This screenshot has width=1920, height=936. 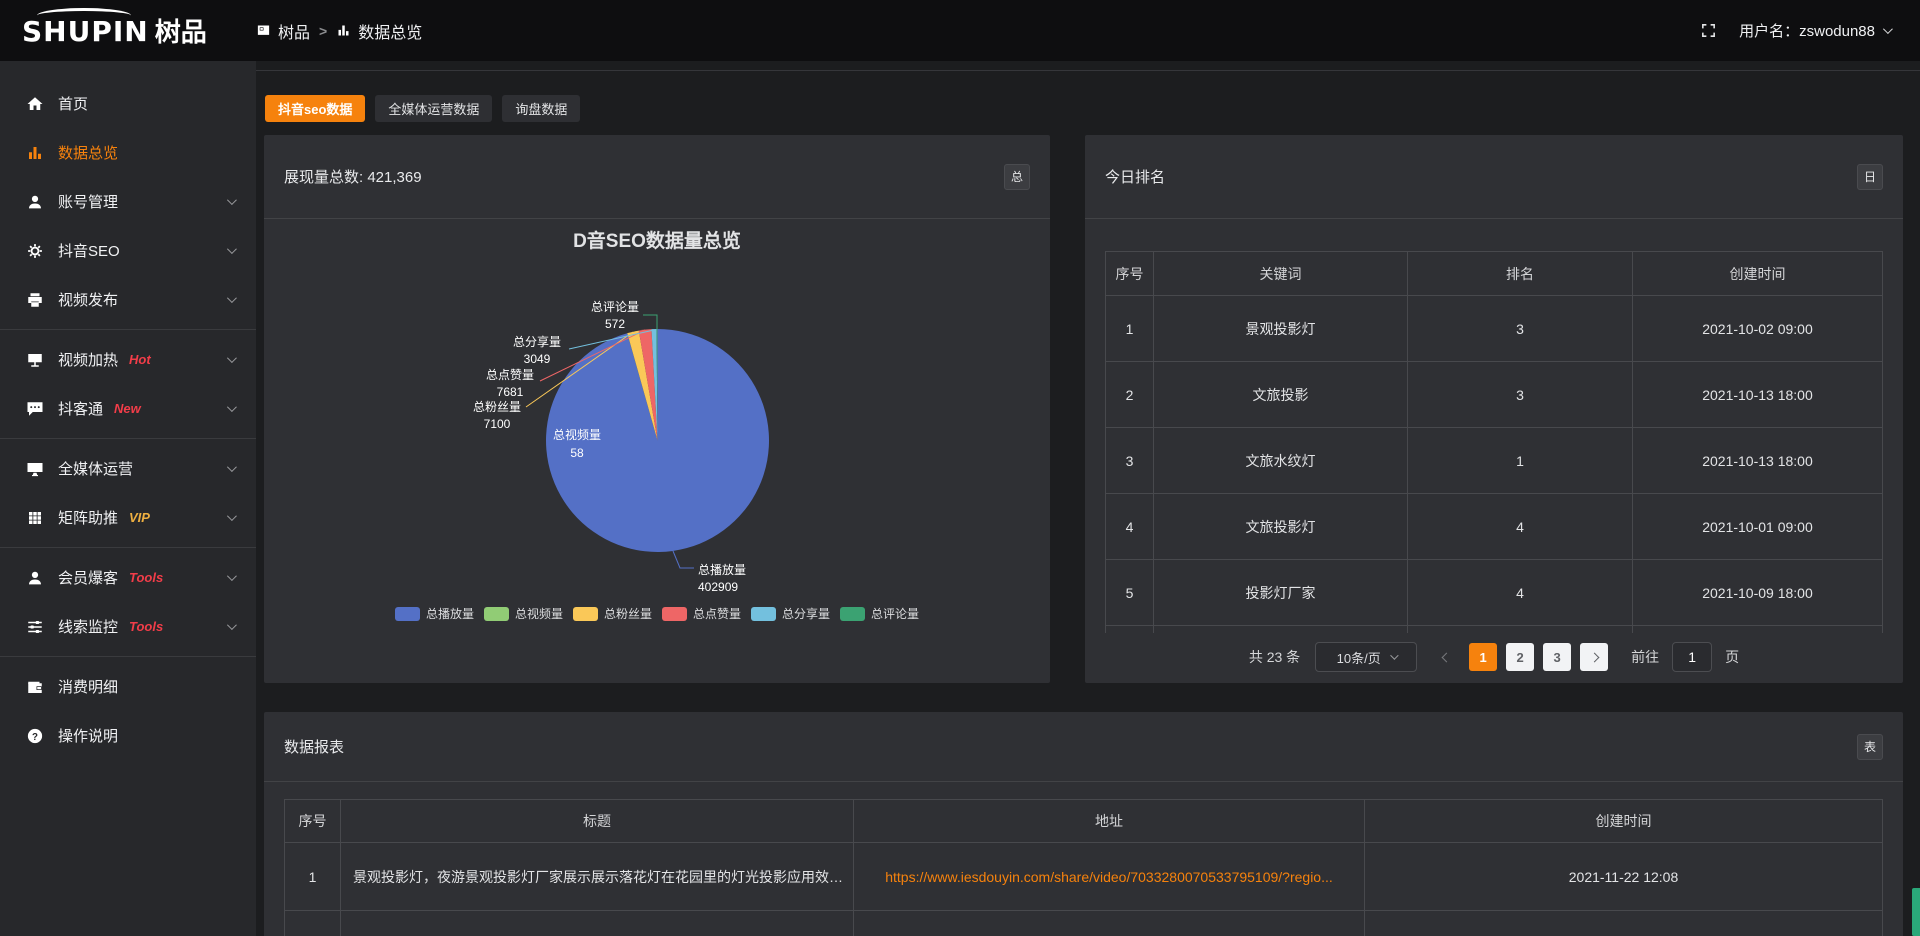 I want to click on sidebar-item-matrix-boost: 矩阵助推 VIP, so click(x=128, y=517).